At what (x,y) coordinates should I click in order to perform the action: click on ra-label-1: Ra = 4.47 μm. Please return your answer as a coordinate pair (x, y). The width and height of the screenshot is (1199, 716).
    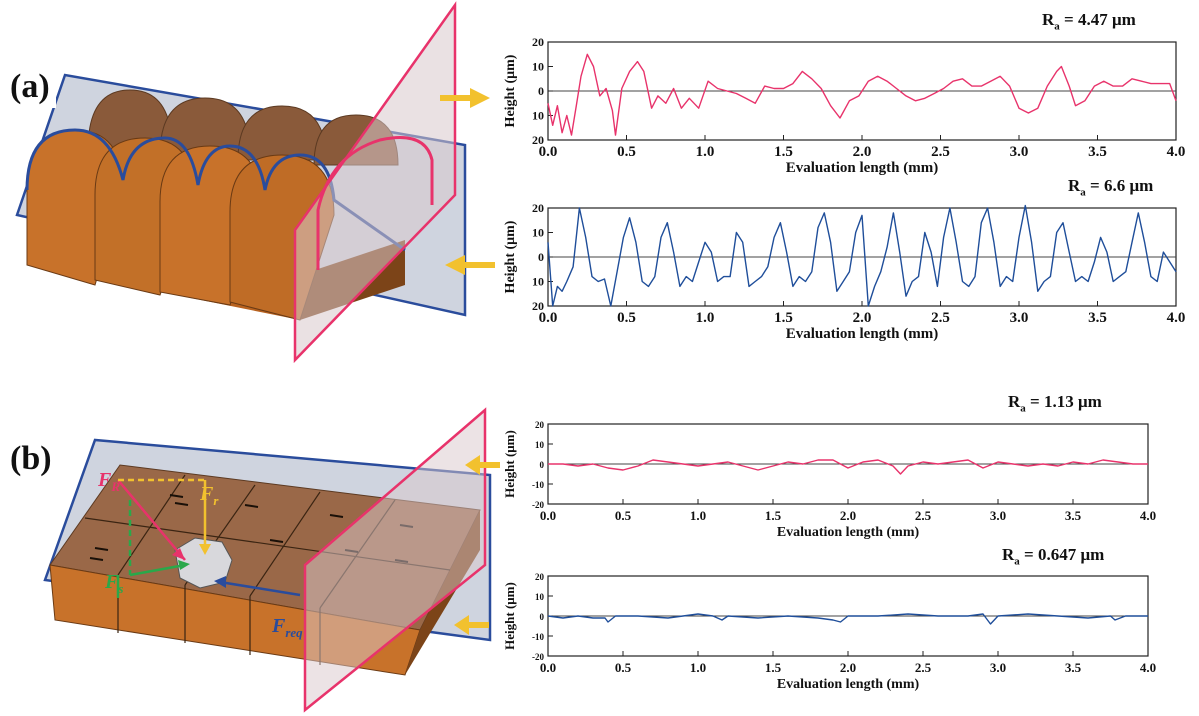
    Looking at the image, I should click on (1089, 21).